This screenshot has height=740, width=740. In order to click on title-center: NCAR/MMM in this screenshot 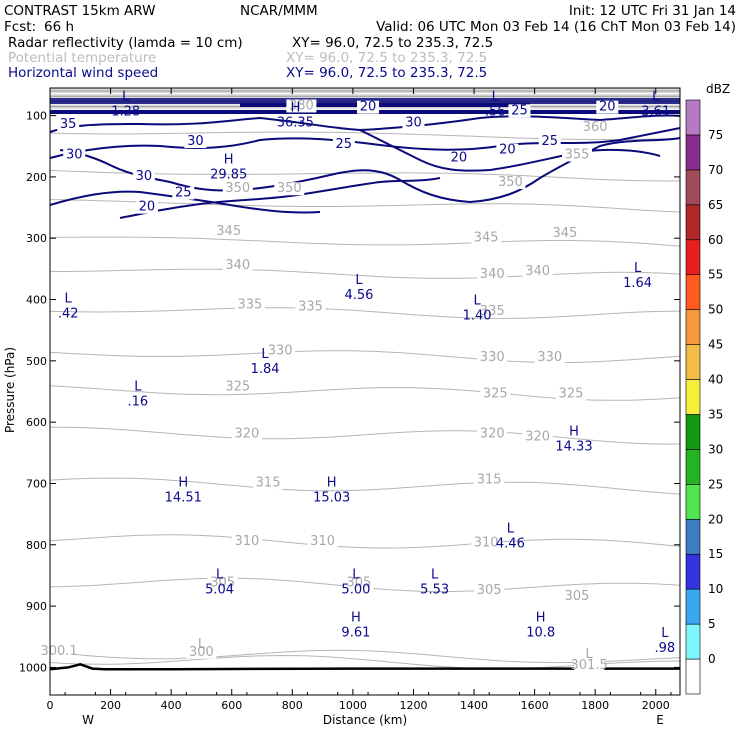, I will do `click(279, 11)`.